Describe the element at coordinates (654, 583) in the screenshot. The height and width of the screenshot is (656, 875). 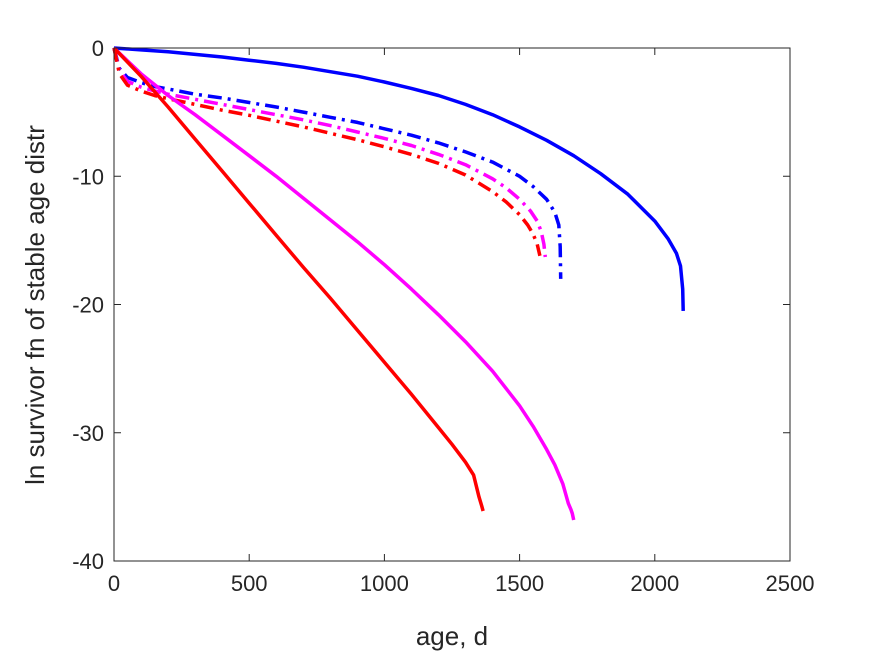
I see `x-tick-label: 2000` at that location.